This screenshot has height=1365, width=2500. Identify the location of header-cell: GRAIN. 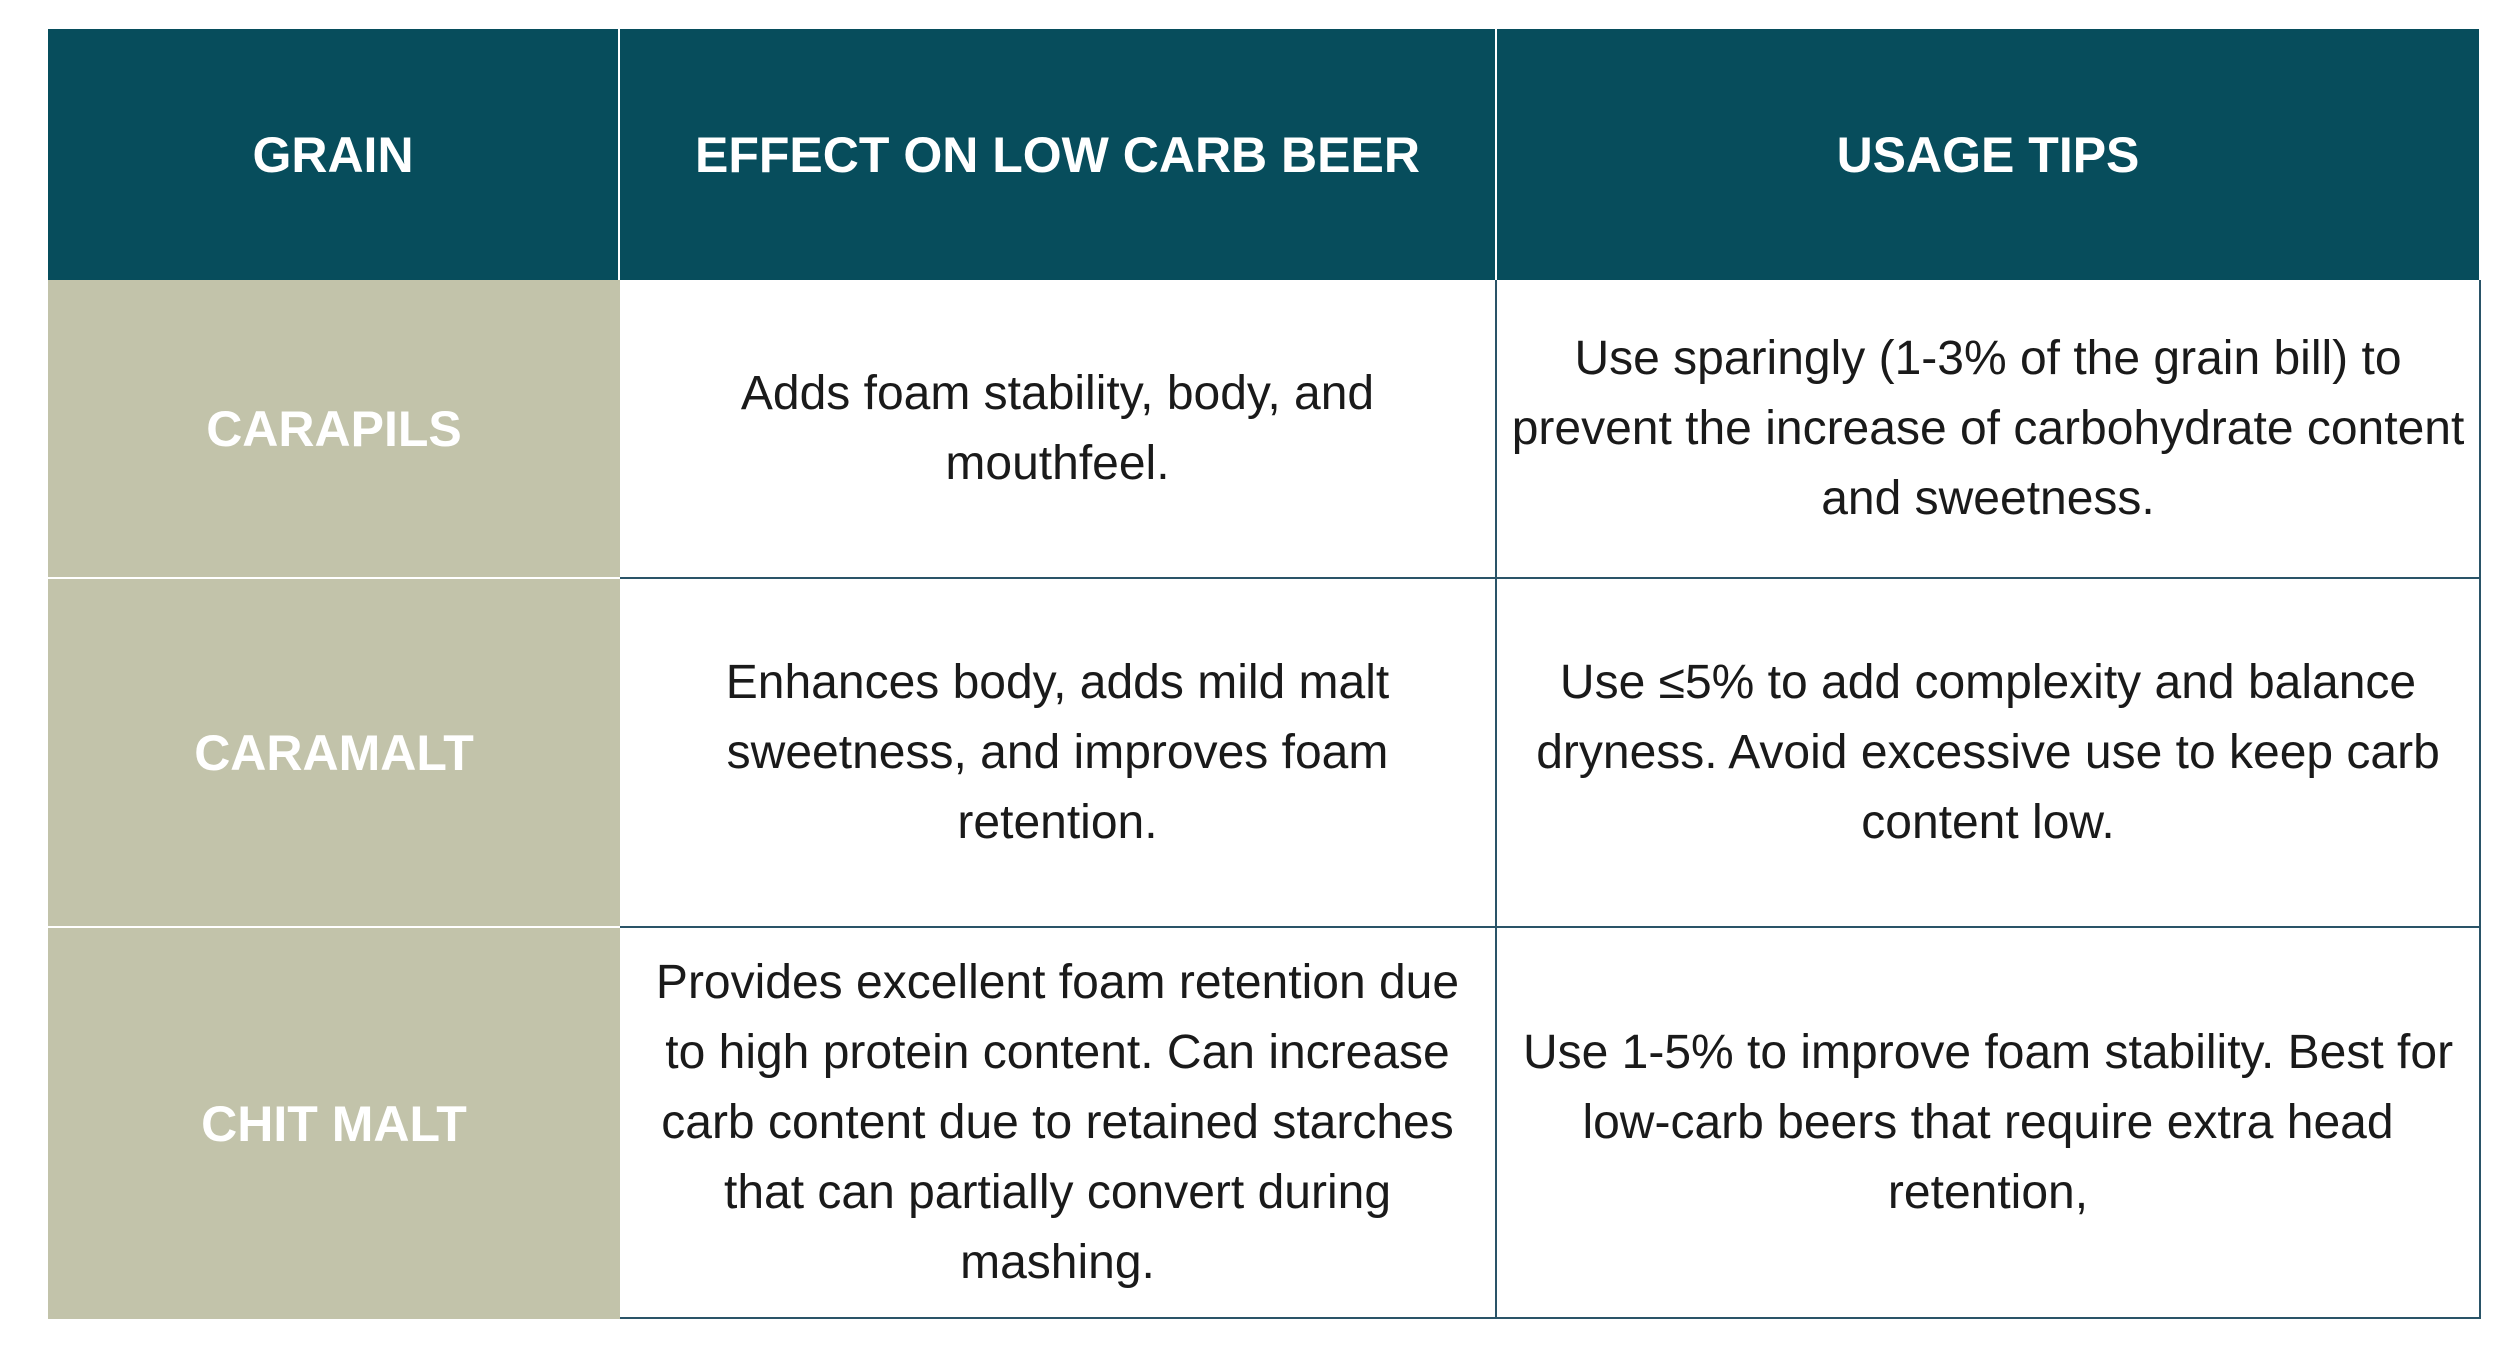
(334, 154).